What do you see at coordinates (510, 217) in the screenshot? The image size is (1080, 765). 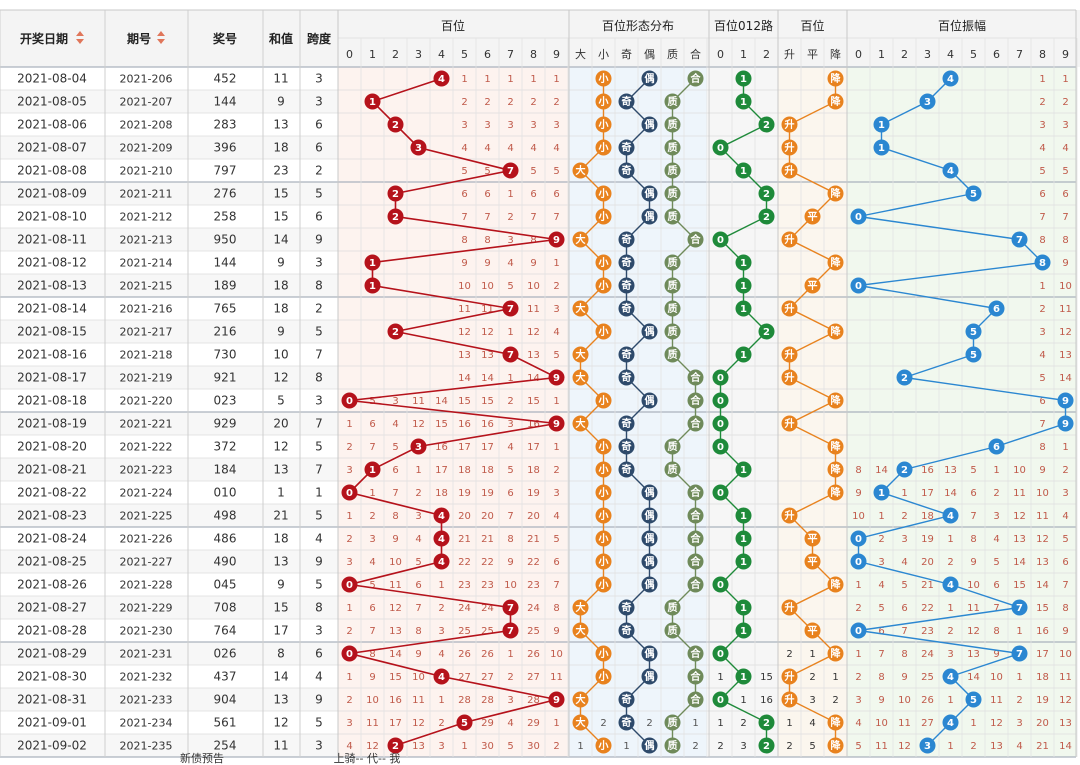 I see `digit-miss: 2` at bounding box center [510, 217].